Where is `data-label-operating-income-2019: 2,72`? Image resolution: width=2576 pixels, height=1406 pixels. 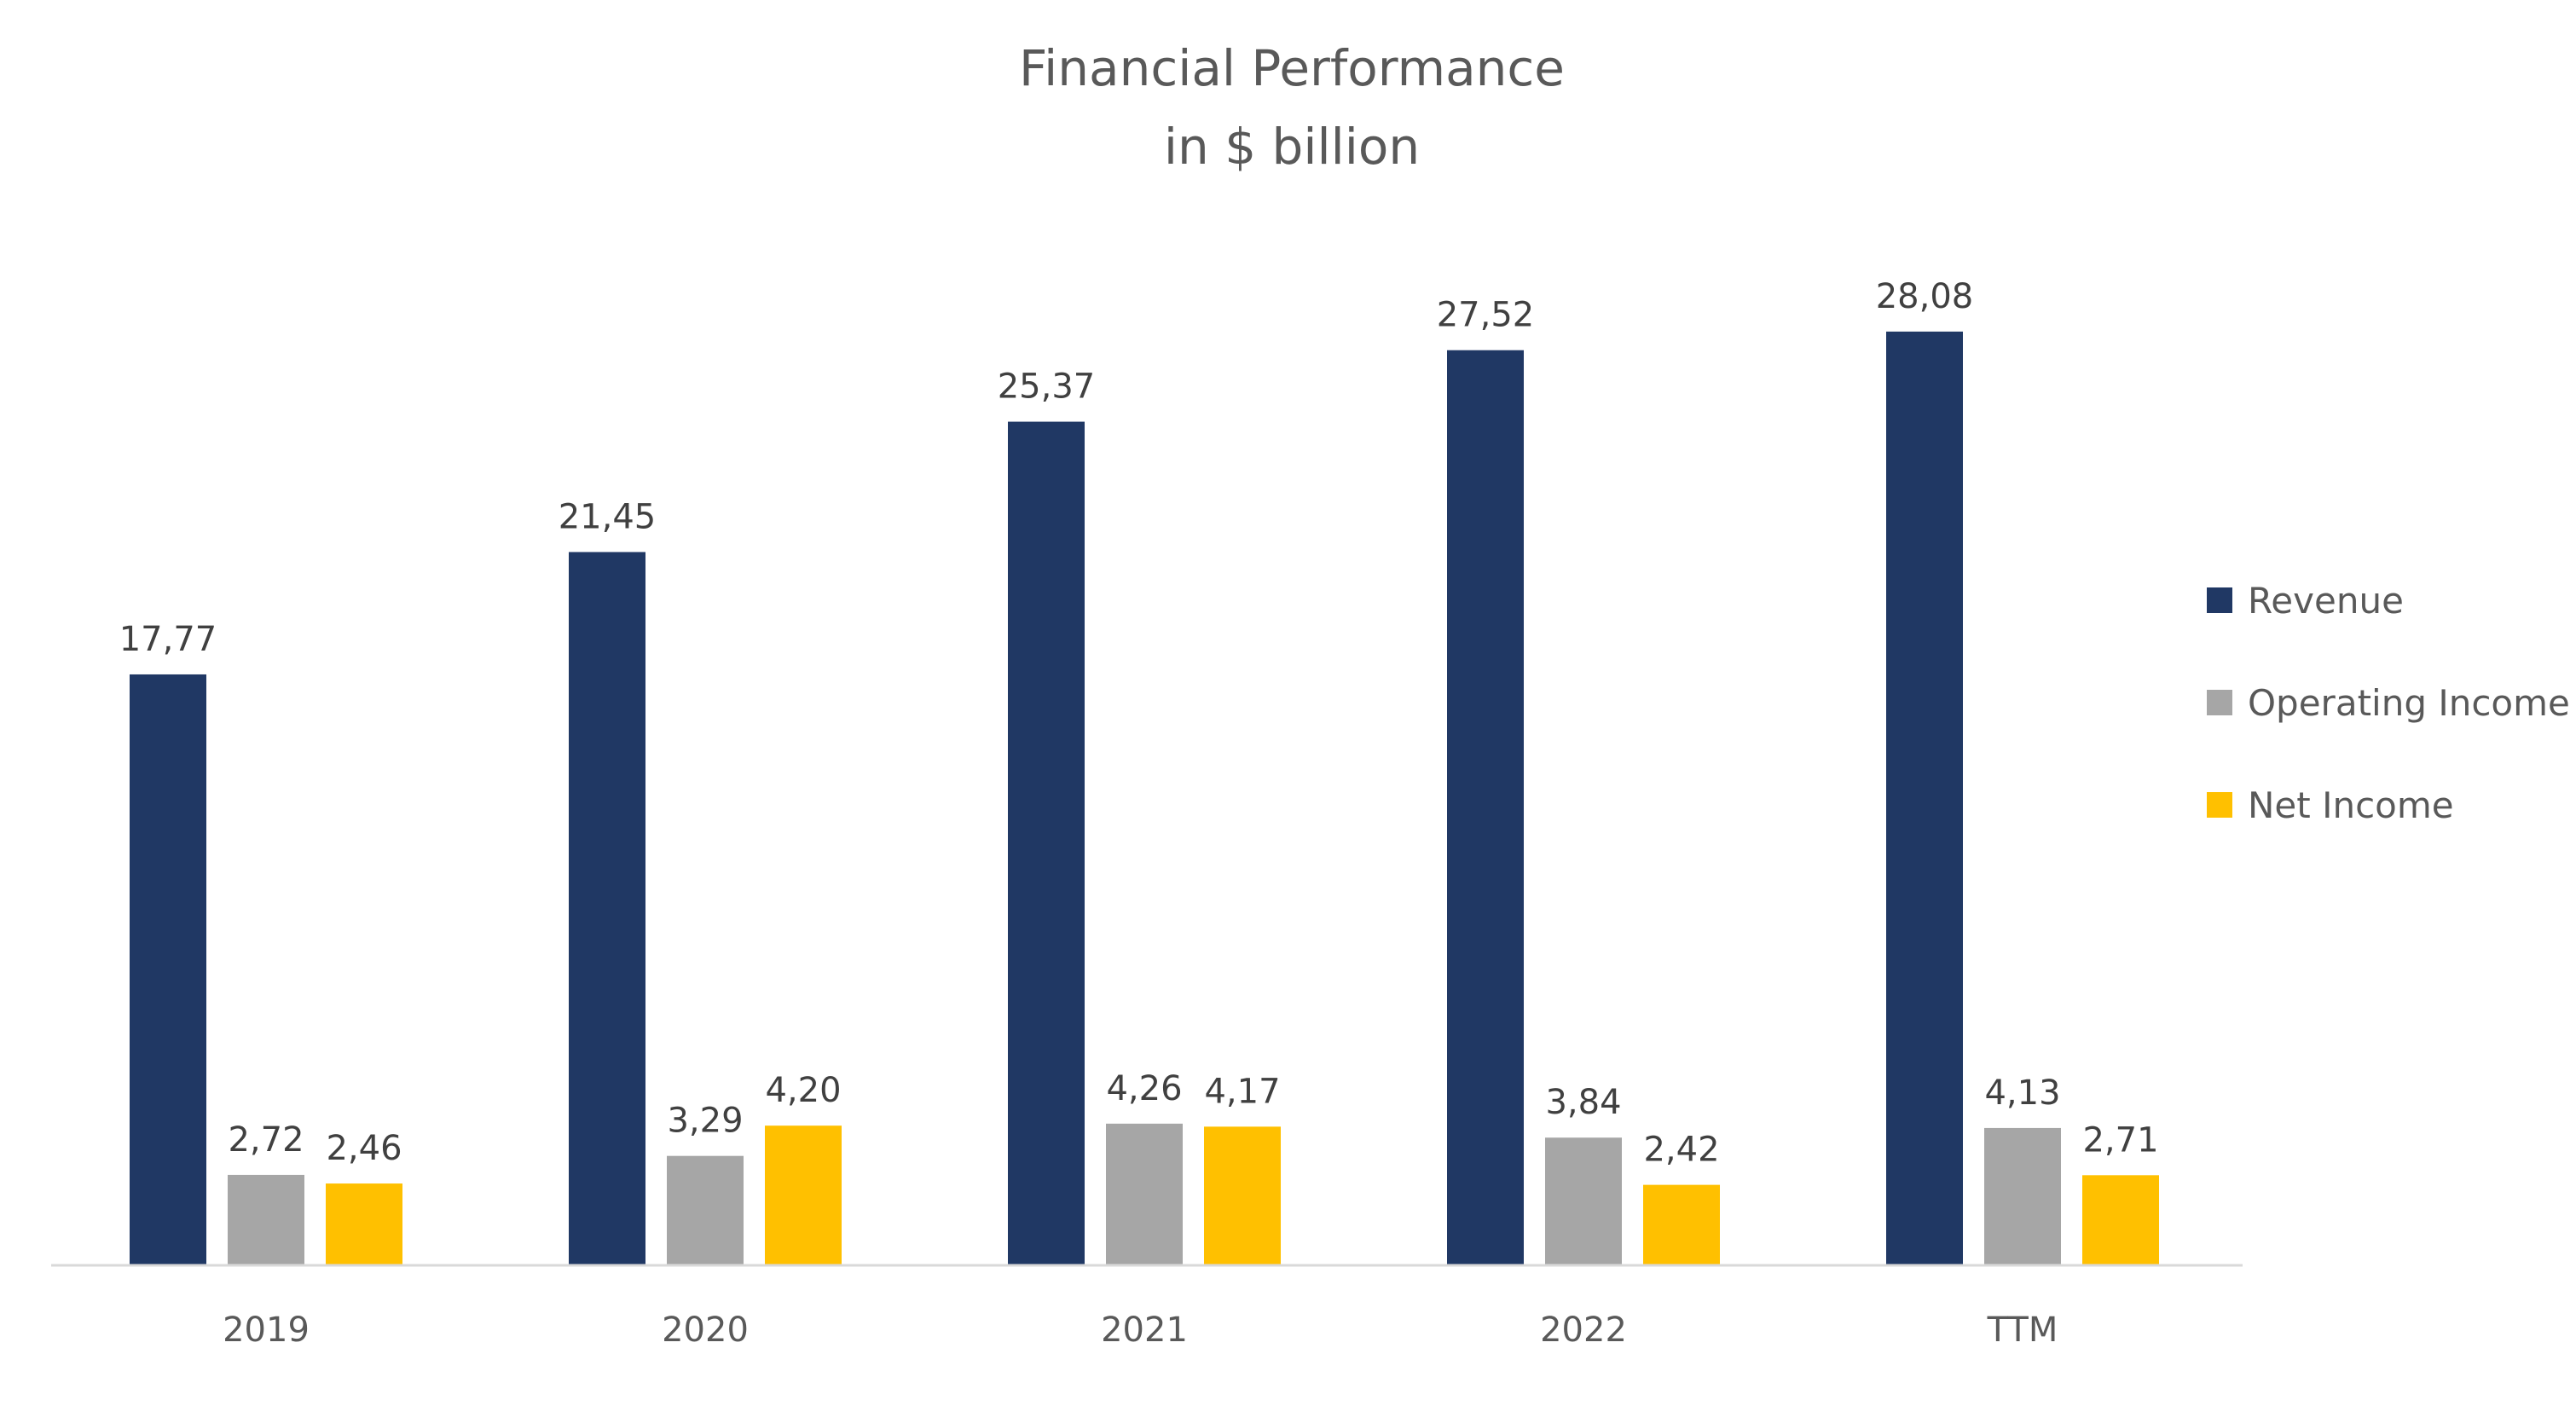
data-label-operating-income-2019: 2,72 is located at coordinates (266, 1140).